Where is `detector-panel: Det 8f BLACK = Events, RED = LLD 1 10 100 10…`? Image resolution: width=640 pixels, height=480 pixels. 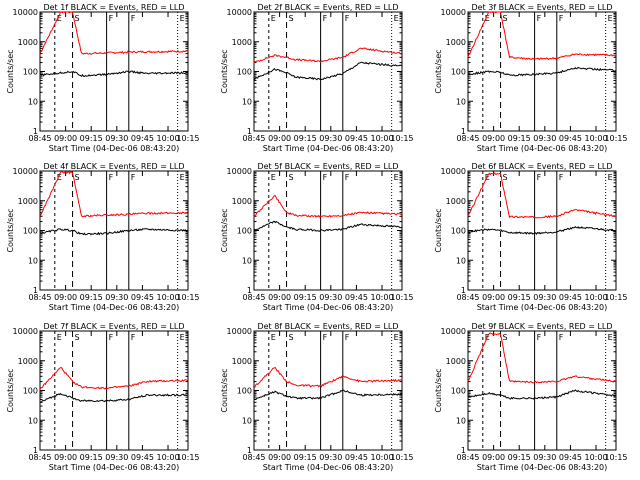
detector-panel: Det 8f BLACK = Events, RED = LLD 1 10 100 10… is located at coordinates (317, 397).